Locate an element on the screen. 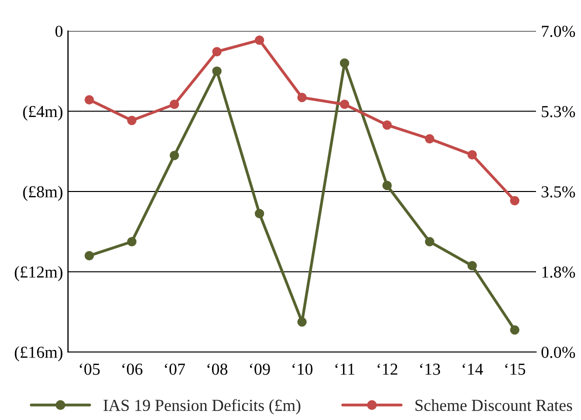 This screenshot has height=420, width=581. x-tick-label: ‘11 is located at coordinates (344, 369).